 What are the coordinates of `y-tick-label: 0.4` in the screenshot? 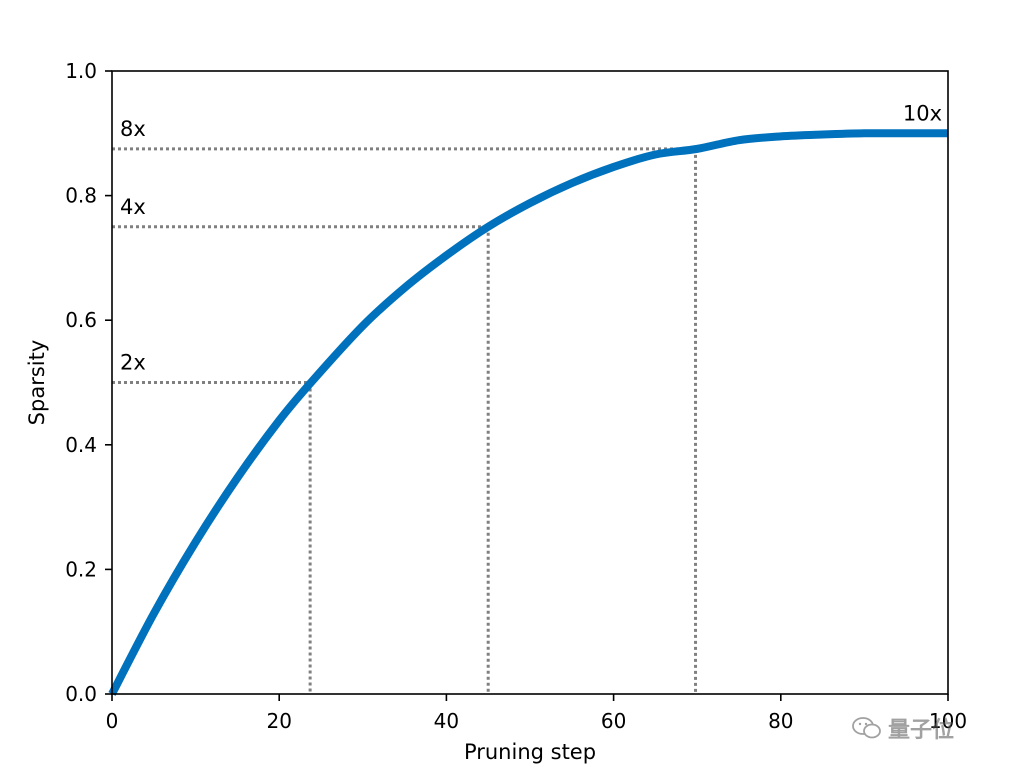 It's located at (81, 445).